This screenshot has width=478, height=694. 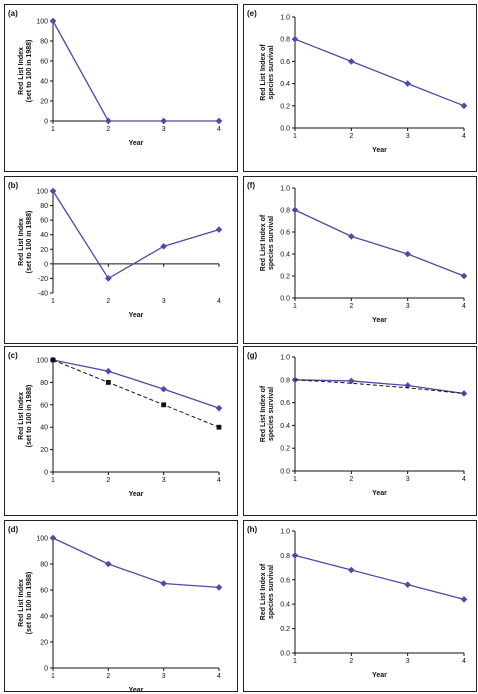 What do you see at coordinates (252, 13) in the screenshot?
I see `panel-label: (e)` at bounding box center [252, 13].